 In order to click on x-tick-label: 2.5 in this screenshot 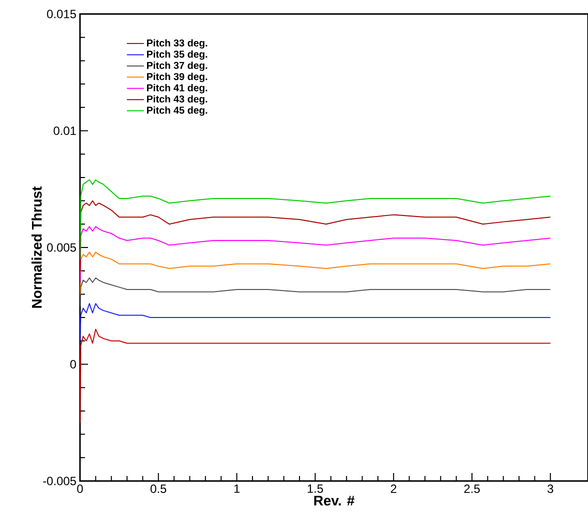, I will do `click(472, 488)`.